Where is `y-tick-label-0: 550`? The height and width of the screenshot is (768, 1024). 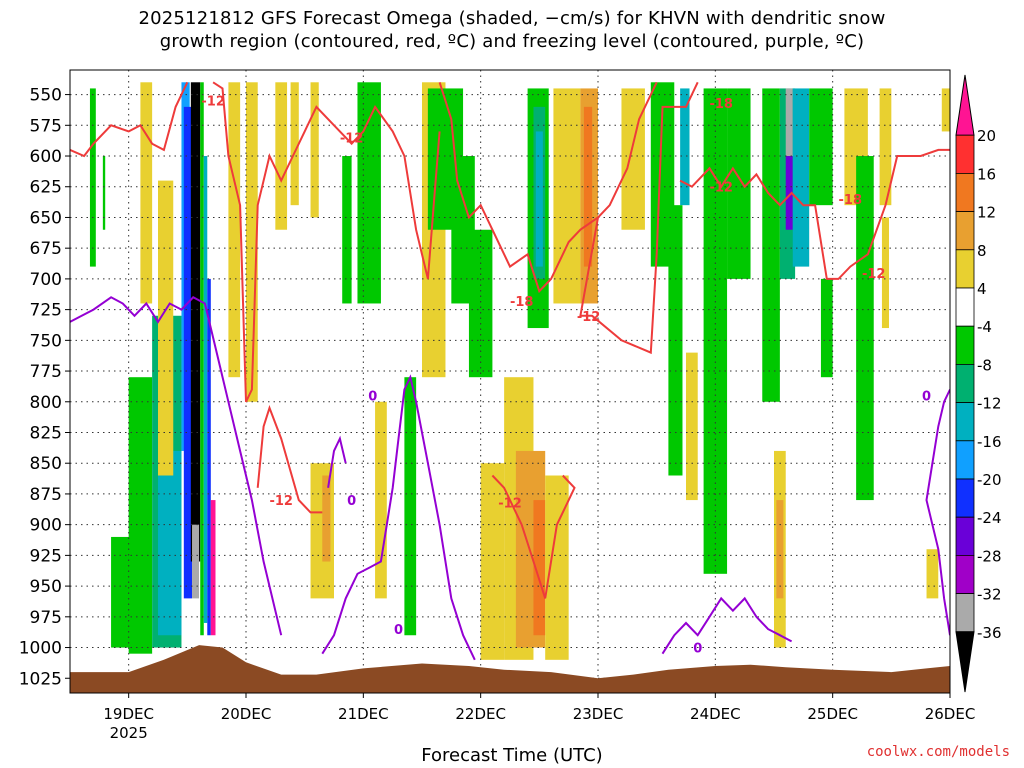 y-tick-label-0: 550 is located at coordinates (46, 96).